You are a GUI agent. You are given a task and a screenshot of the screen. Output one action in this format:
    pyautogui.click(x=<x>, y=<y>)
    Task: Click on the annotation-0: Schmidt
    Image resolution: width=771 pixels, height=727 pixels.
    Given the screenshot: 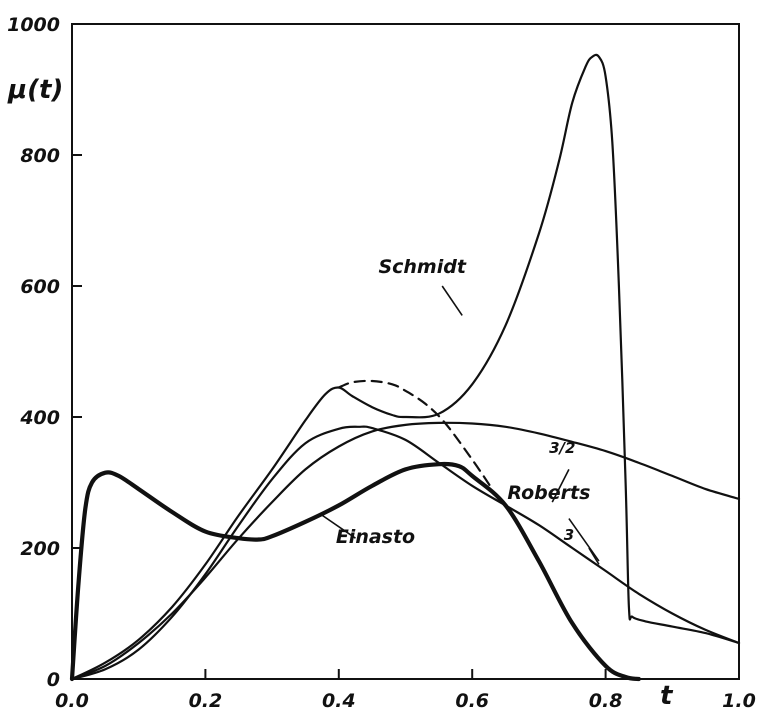 What is the action you would take?
    pyautogui.click(x=422, y=267)
    